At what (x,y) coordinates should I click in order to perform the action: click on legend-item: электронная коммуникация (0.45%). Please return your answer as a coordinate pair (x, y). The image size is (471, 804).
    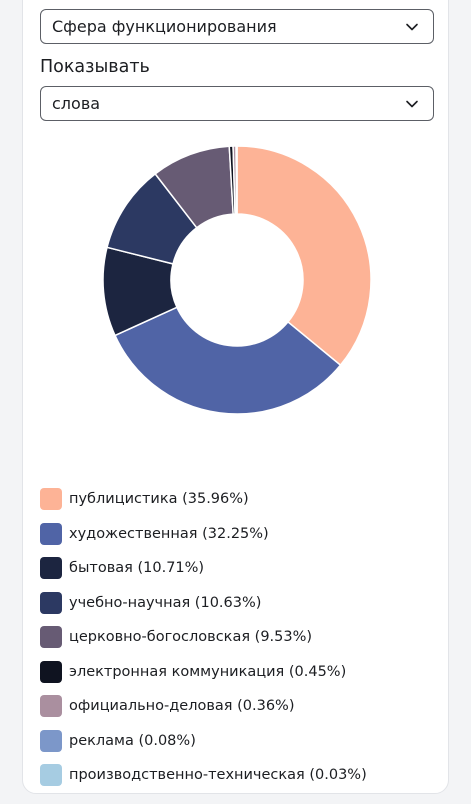
    Looking at the image, I should click on (250, 672).